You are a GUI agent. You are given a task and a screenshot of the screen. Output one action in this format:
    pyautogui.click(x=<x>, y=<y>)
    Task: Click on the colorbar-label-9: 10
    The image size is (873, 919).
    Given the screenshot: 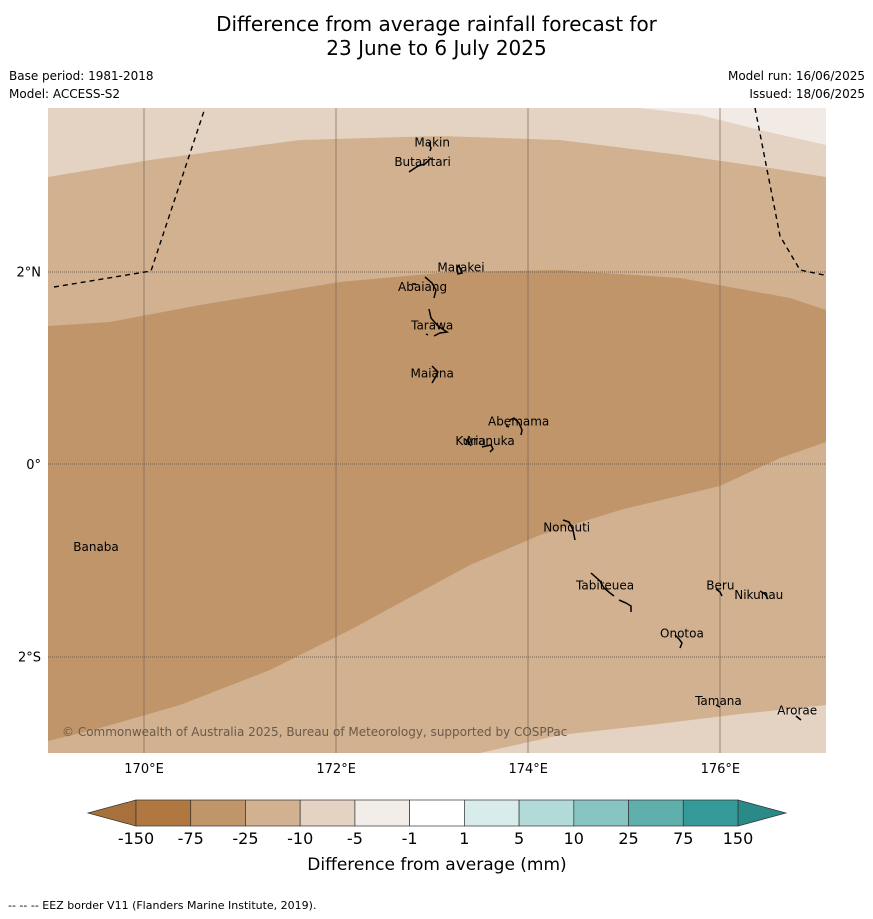 What is the action you would take?
    pyautogui.click(x=574, y=838)
    